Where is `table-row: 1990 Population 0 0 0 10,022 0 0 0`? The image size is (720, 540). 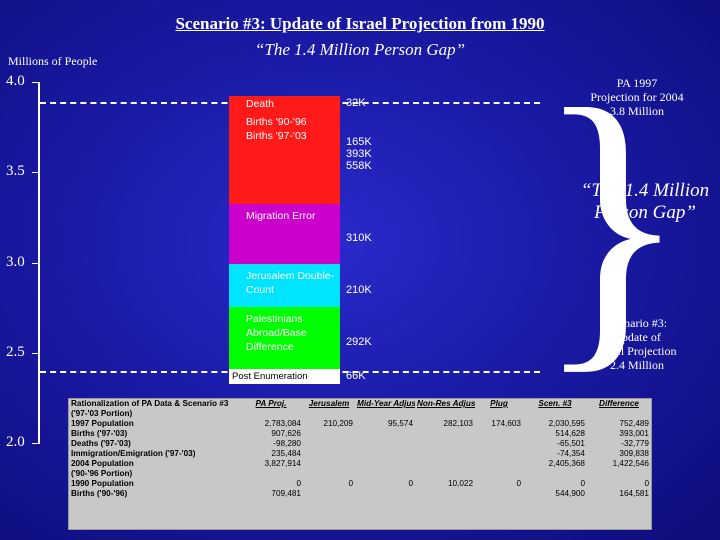 table-row: 1990 Population 0 0 0 10,022 0 0 0 is located at coordinates (360, 484).